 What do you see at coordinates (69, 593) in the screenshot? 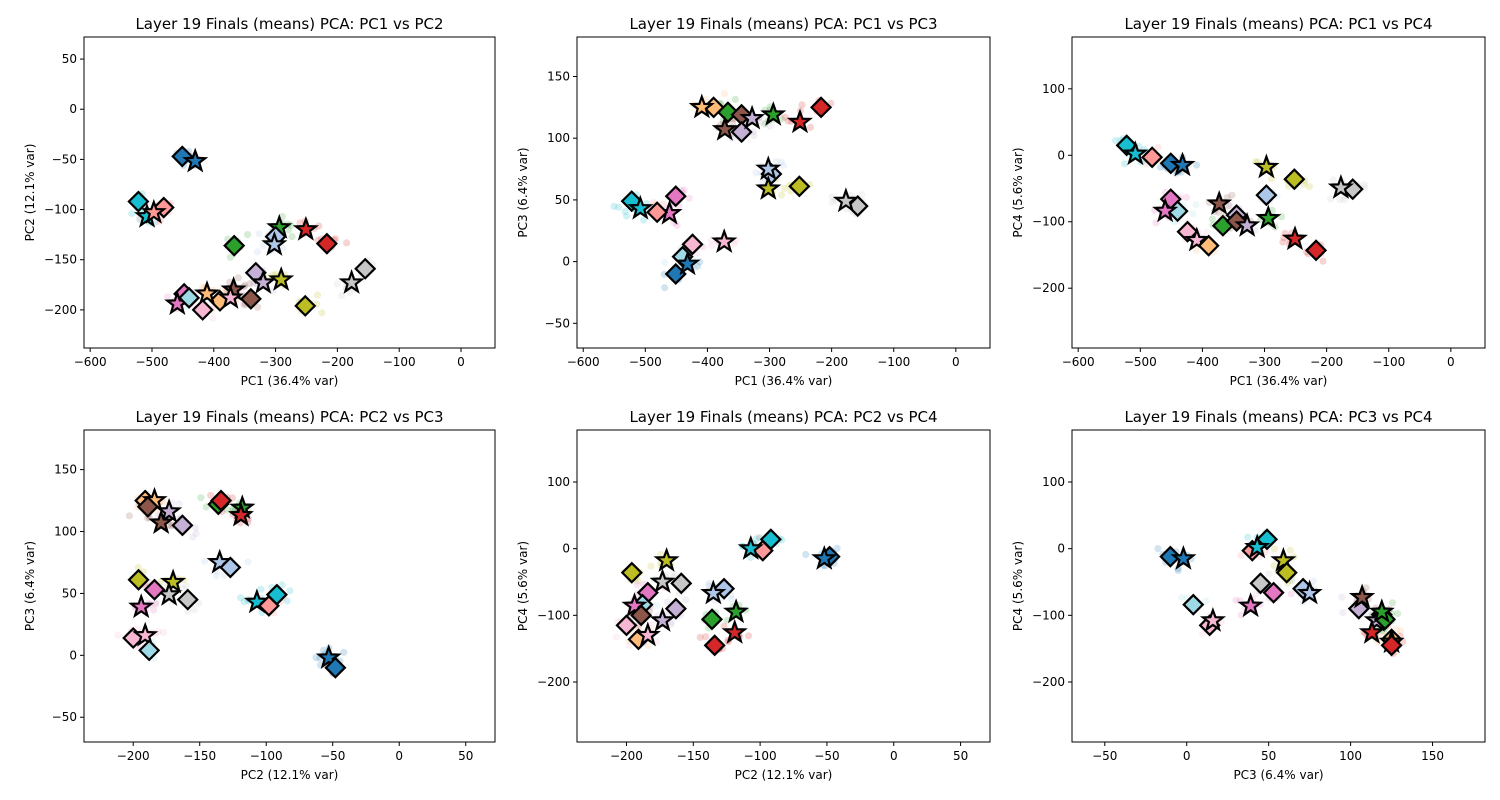
I see `y-tick-label: 50` at bounding box center [69, 593].